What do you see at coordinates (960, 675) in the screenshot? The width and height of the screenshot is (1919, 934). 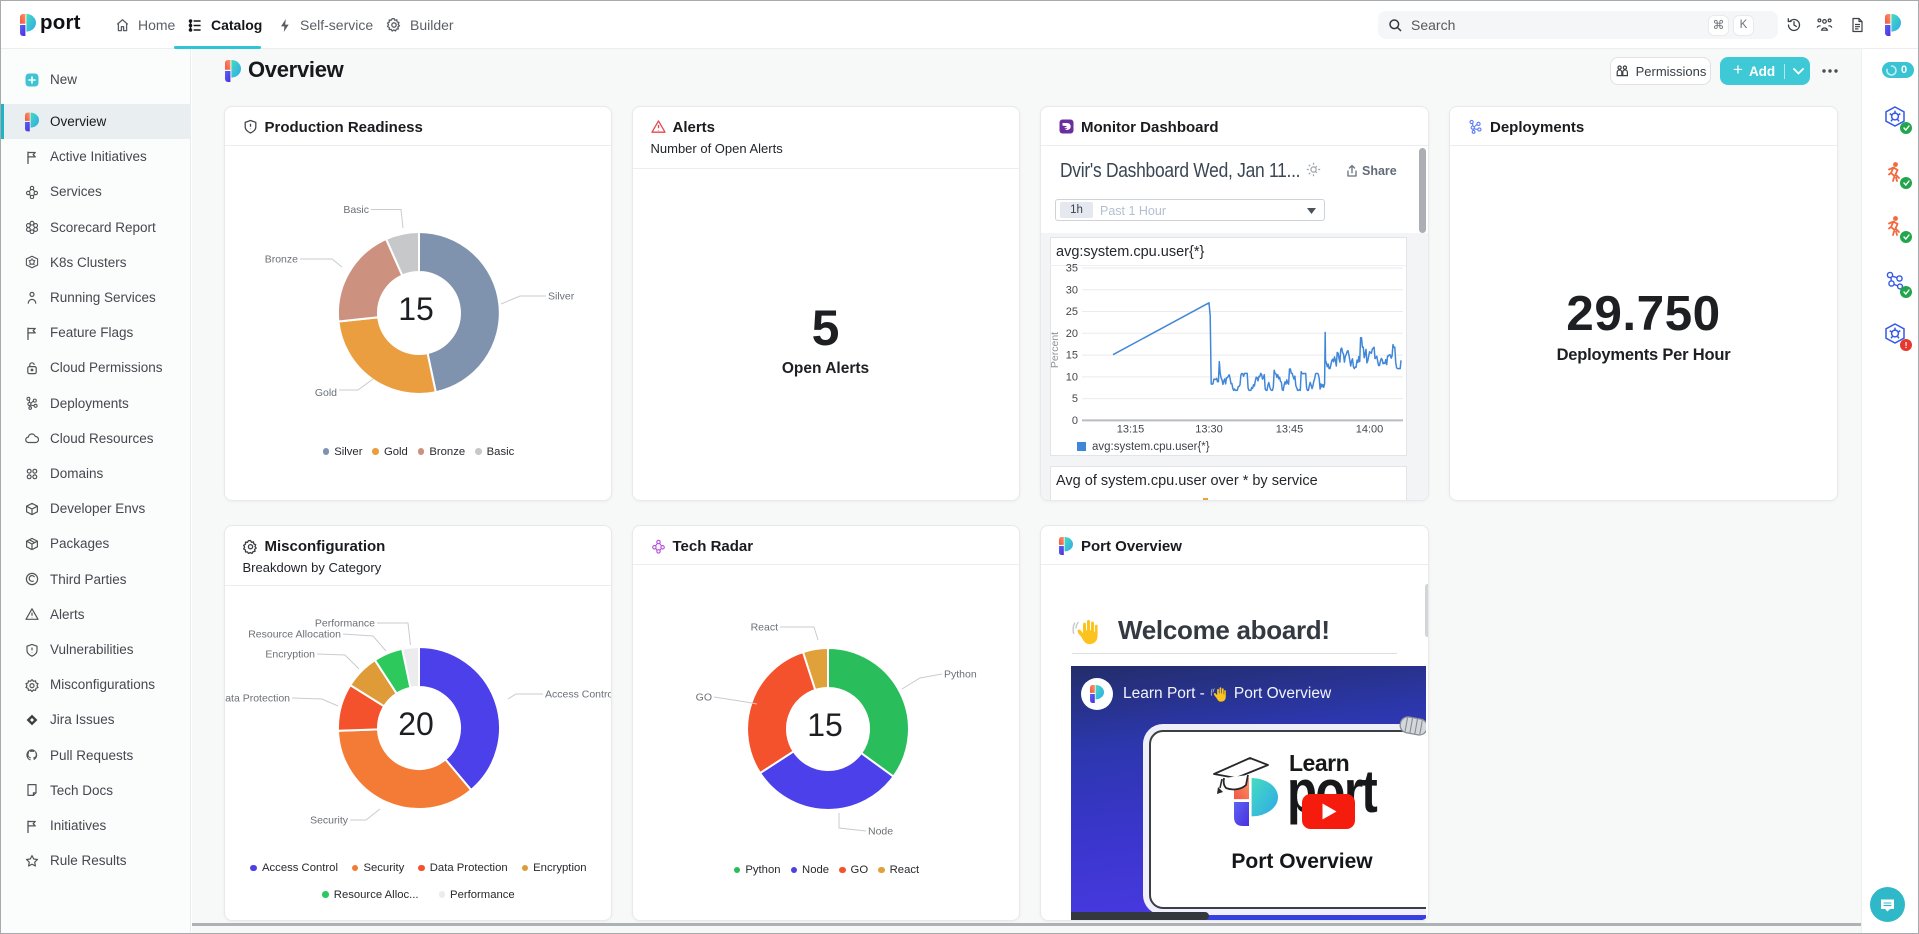 I see `svg-text: Python` at bounding box center [960, 675].